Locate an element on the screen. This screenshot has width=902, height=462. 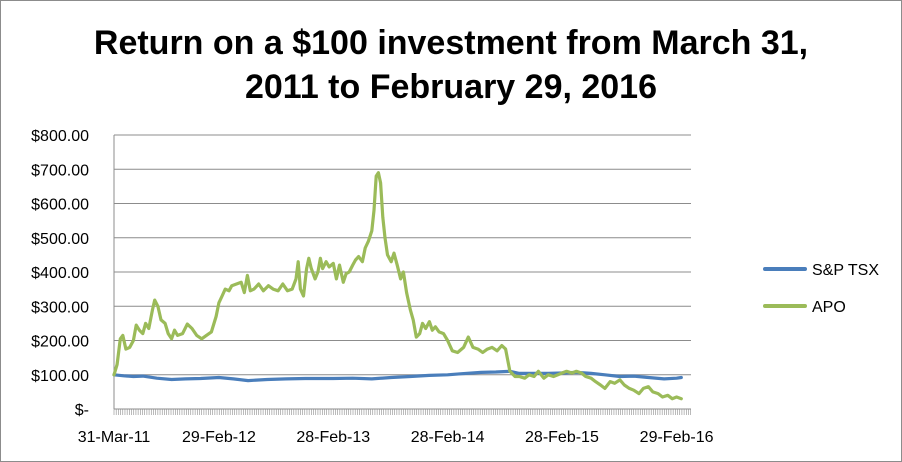
legend-label-apo: APO is located at coordinates (829, 307).